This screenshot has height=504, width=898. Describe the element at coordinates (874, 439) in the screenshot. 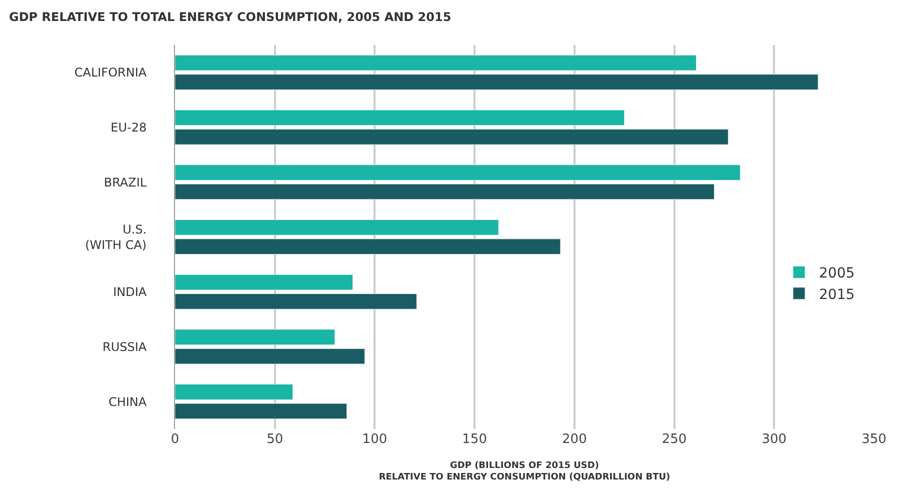

I see `x-tick-label: 350` at that location.